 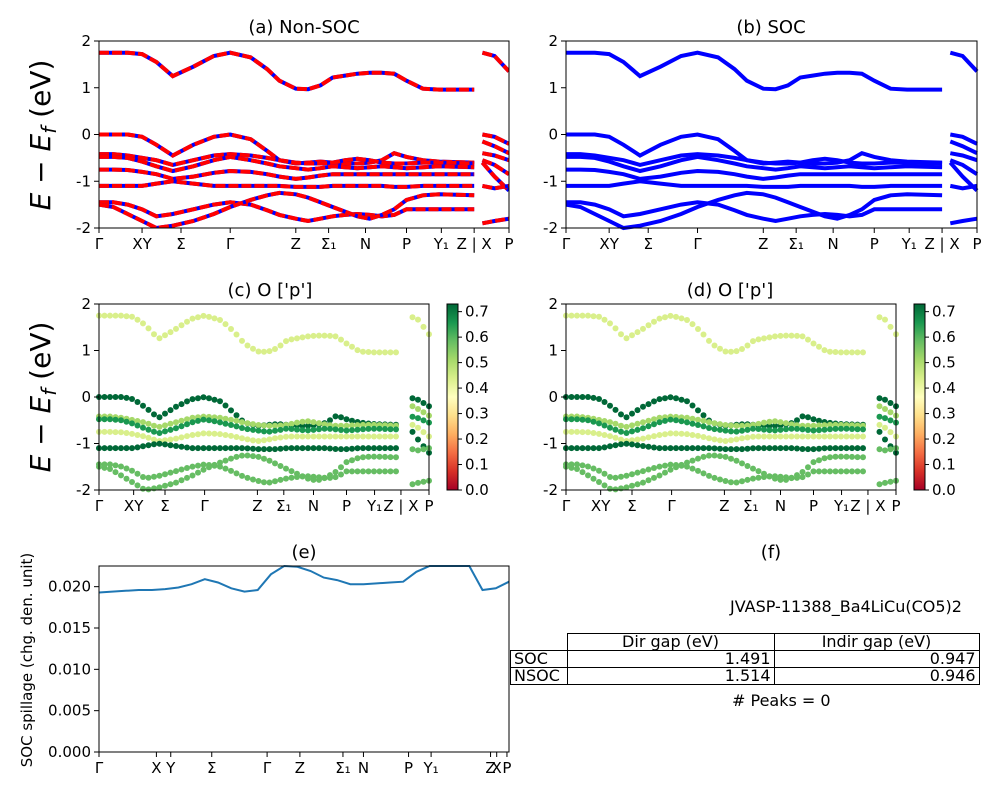 What do you see at coordinates (87, 134) in the screenshot?
I see `panel-a-yticks: -2 -1 0 1 2` at bounding box center [87, 134].